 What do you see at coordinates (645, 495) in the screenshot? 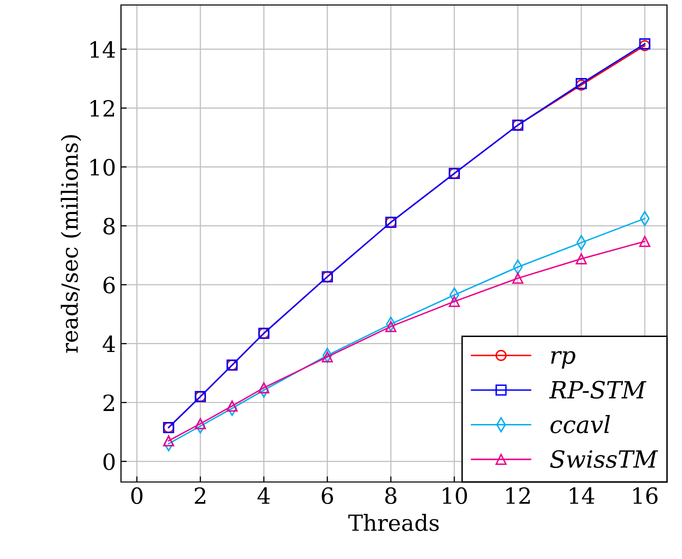
I see `x-tick-label: 16` at bounding box center [645, 495].